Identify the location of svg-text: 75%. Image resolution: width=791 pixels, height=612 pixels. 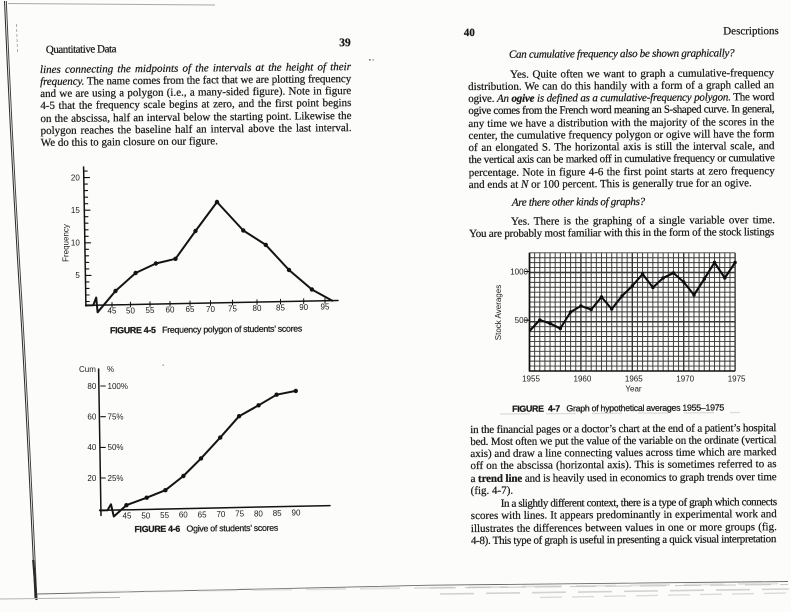
(116, 417).